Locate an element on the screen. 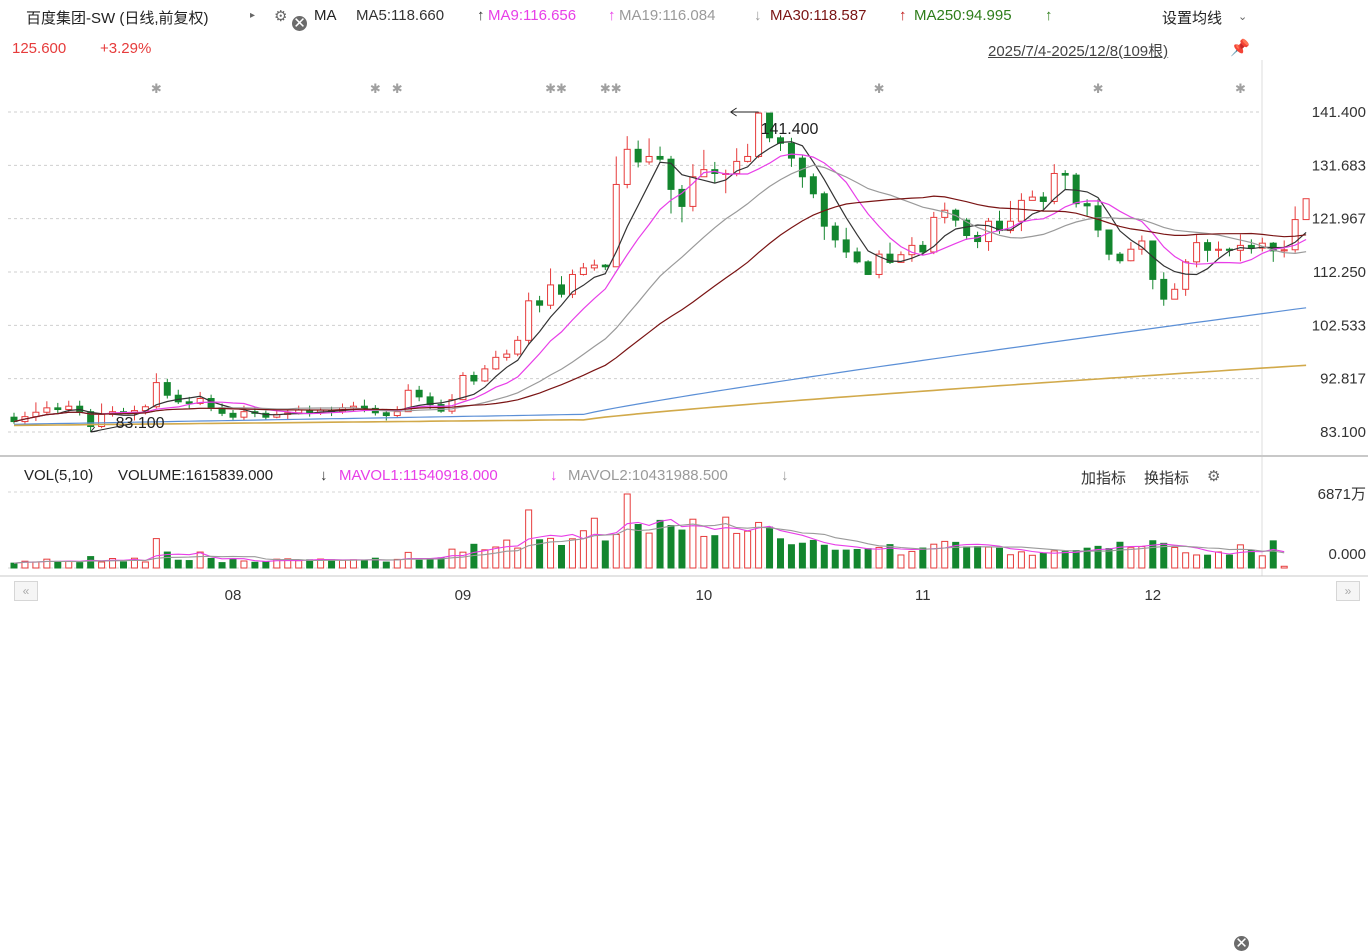  event-markers: ✱ ✱ ✱ ✱ ✱ ✱ ✱ ✱ ✱ ✱ is located at coordinates (698, 89).